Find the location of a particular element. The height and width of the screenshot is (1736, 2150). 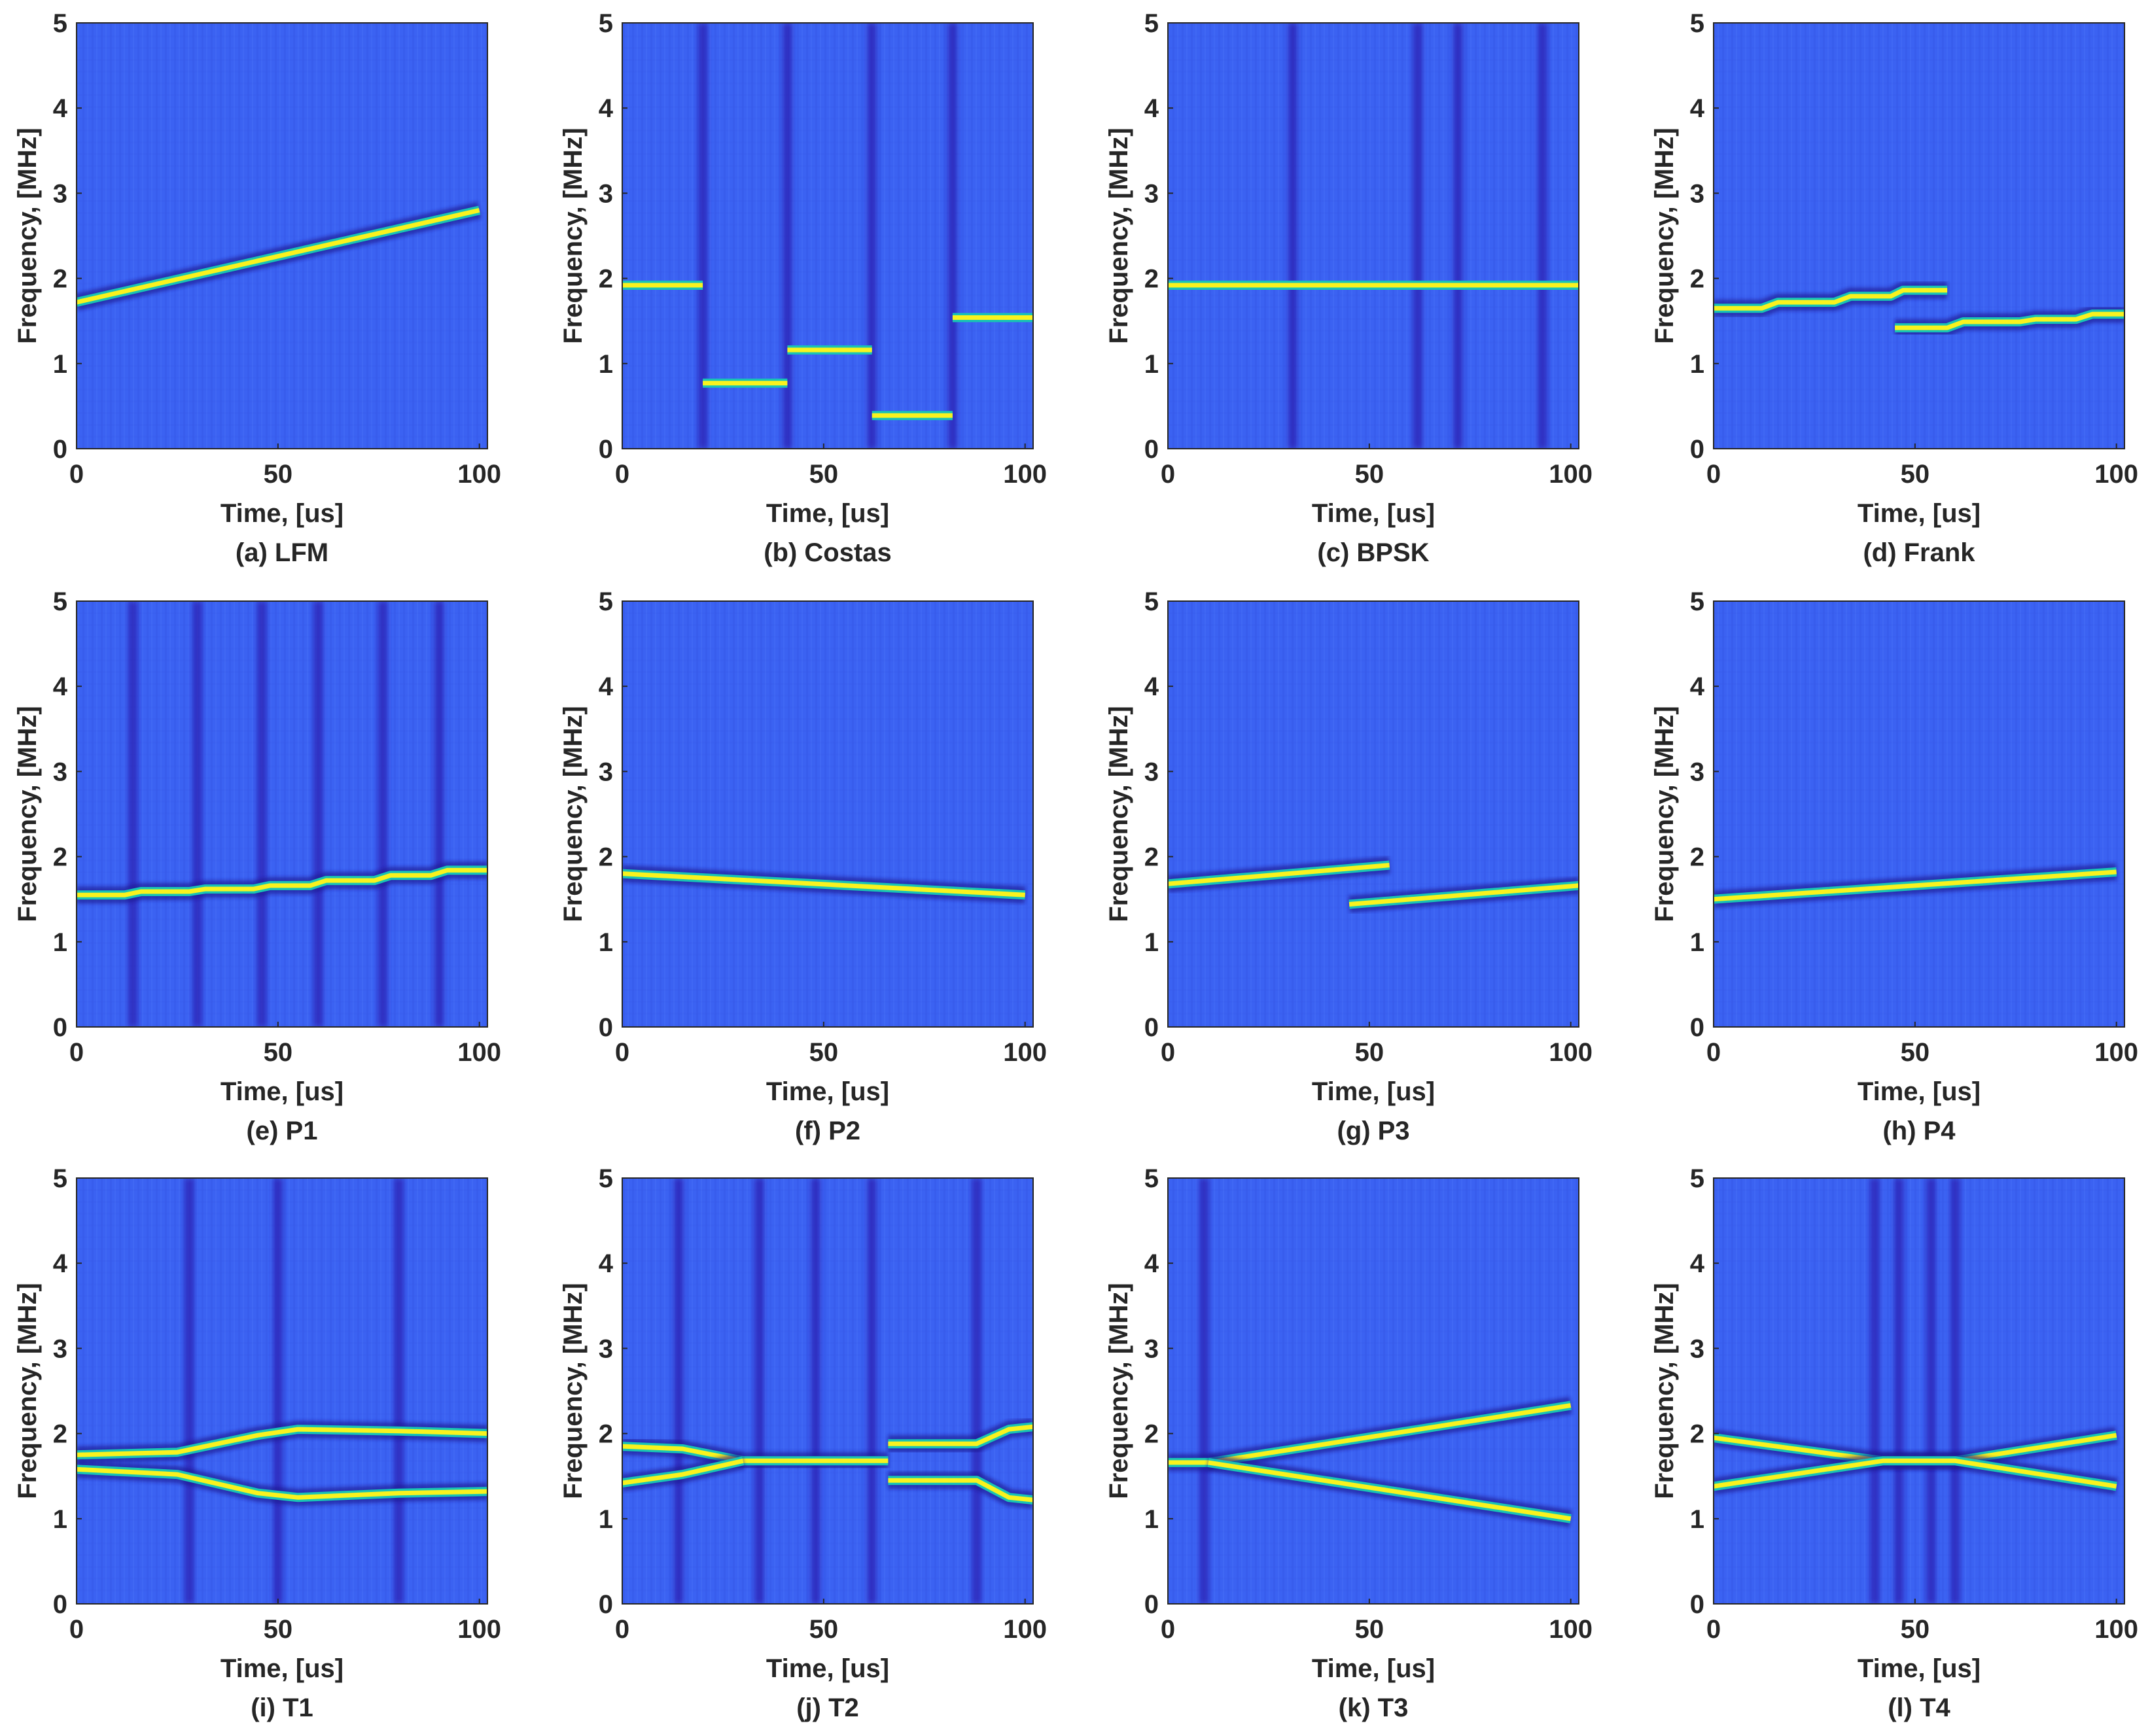

panel-h-ytick-label-0: 0 is located at coordinates (1697, 1027).